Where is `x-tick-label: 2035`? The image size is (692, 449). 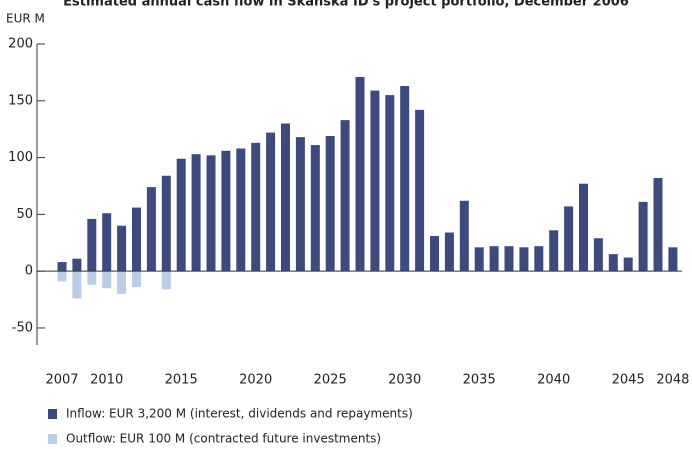
x-tick-label: 2035 is located at coordinates (479, 380).